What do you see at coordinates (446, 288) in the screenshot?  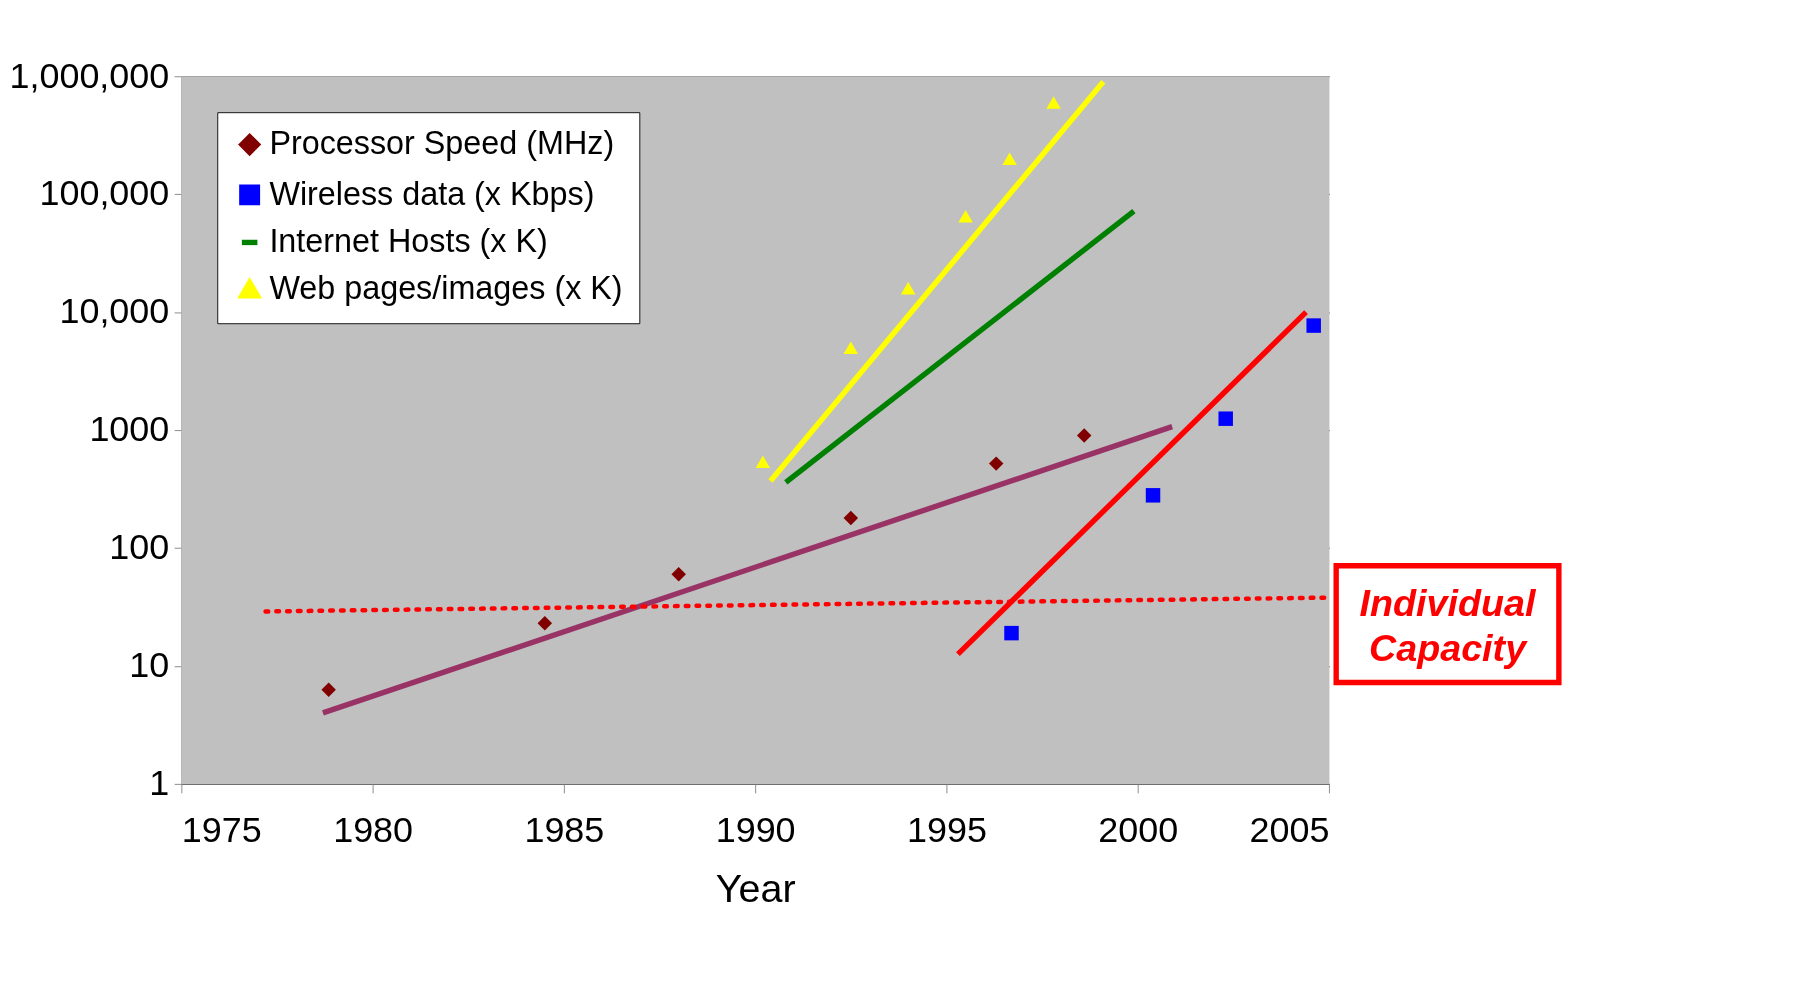 I see `legend-label: Web pages/images (x K)` at bounding box center [446, 288].